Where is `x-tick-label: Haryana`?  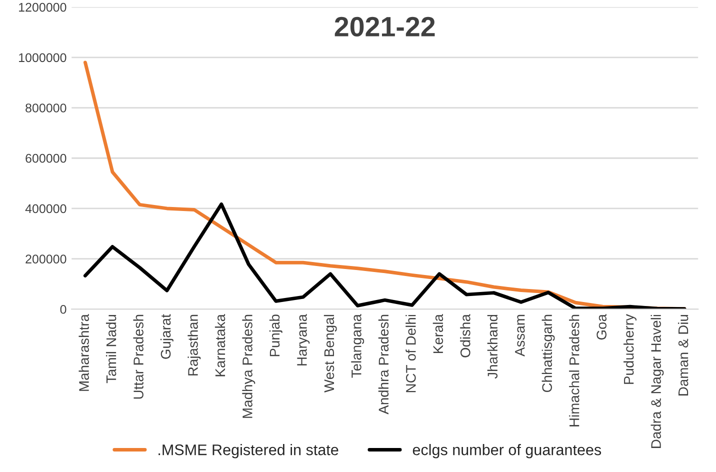 x-tick-label: Haryana is located at coordinates (303, 340).